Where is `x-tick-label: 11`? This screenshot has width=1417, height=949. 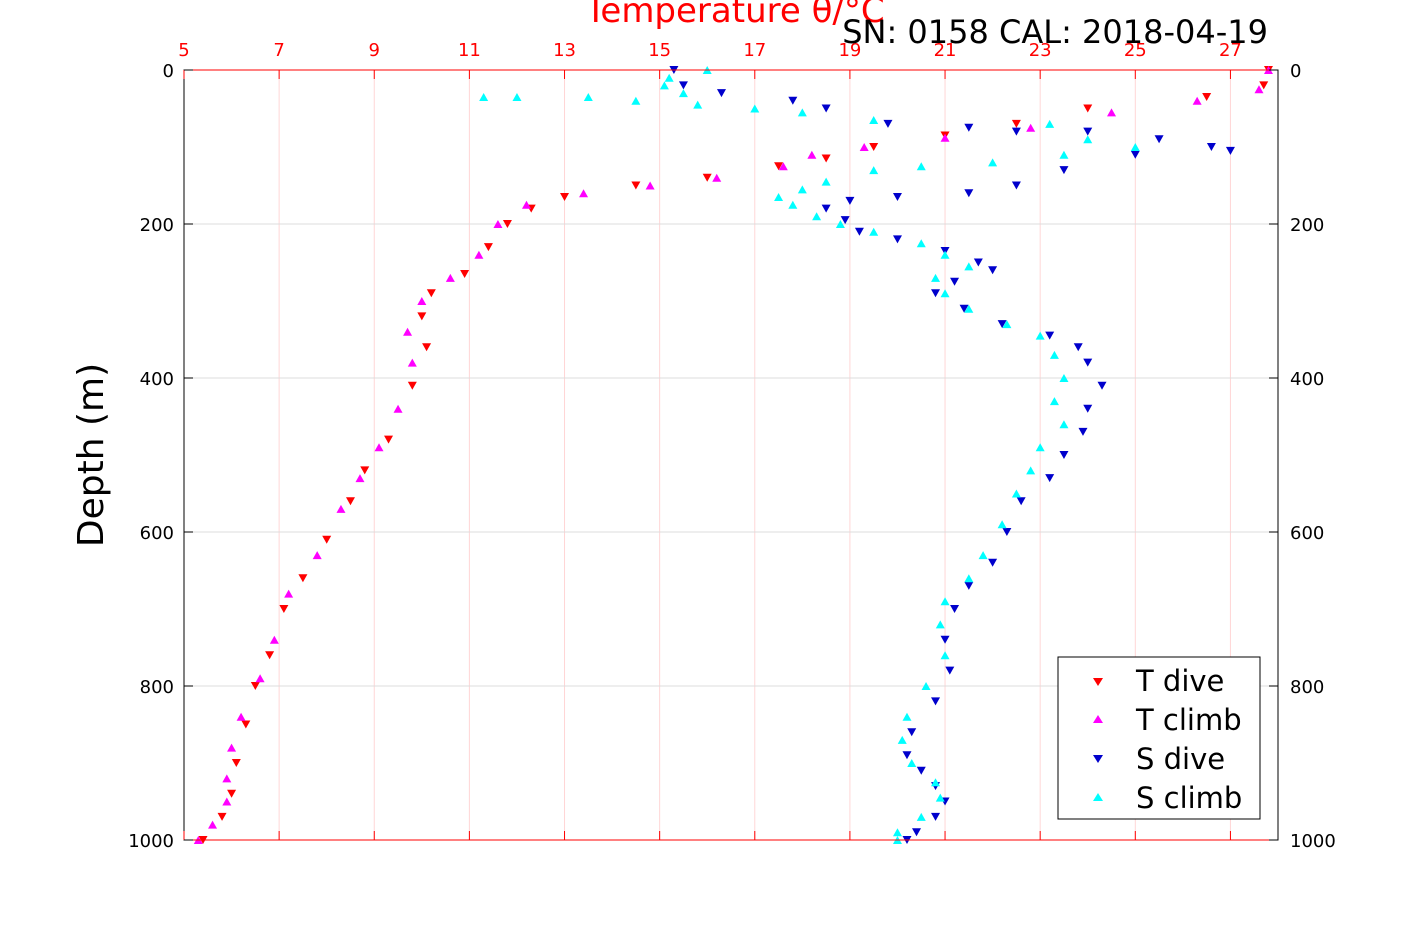
x-tick-label: 11 is located at coordinates (469, 50).